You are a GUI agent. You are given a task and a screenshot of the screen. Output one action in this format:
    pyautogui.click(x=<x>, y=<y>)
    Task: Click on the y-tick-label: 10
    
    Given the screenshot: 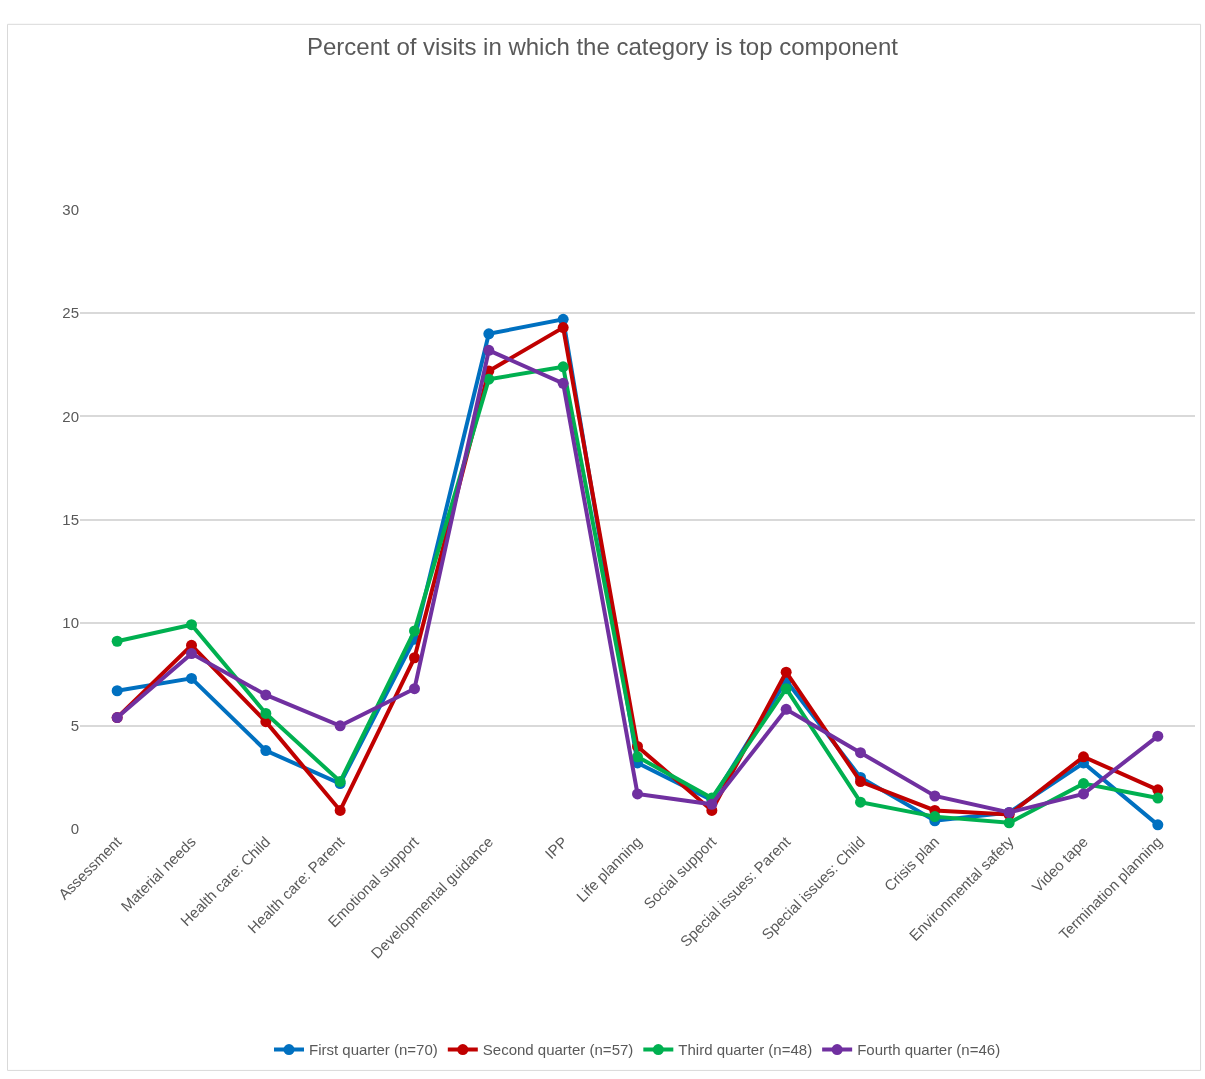 What is the action you would take?
    pyautogui.click(x=70, y=622)
    